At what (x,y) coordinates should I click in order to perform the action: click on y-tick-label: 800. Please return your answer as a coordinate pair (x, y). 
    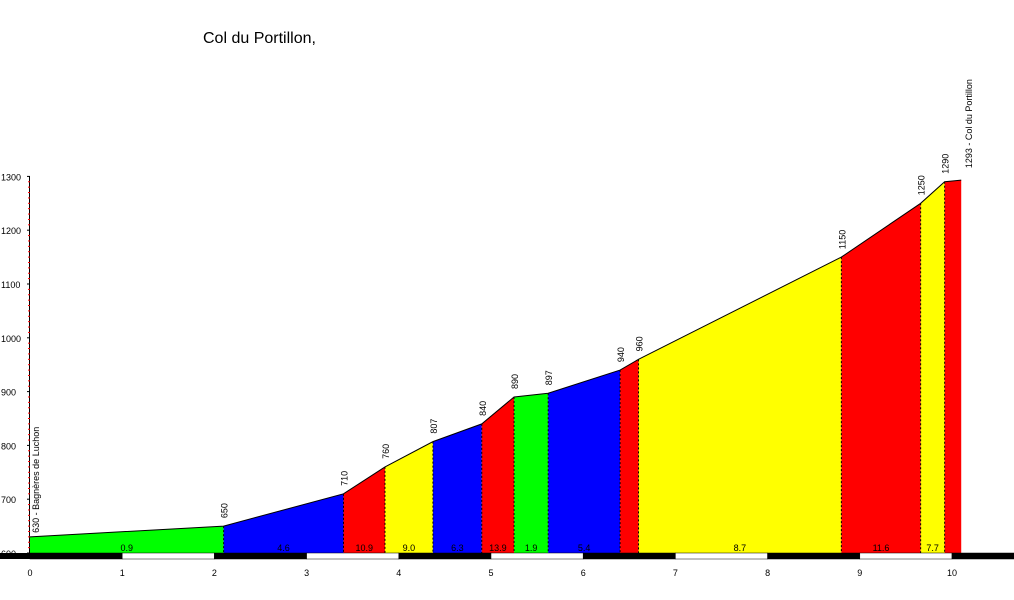
    Looking at the image, I should click on (8, 446).